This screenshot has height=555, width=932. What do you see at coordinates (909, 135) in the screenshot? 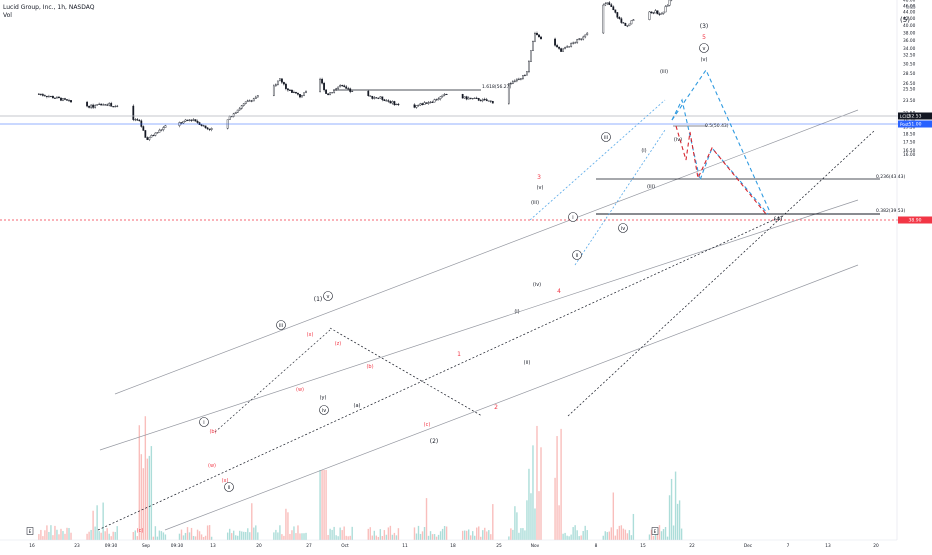
I see `price-tick: 18.50` at bounding box center [909, 135].